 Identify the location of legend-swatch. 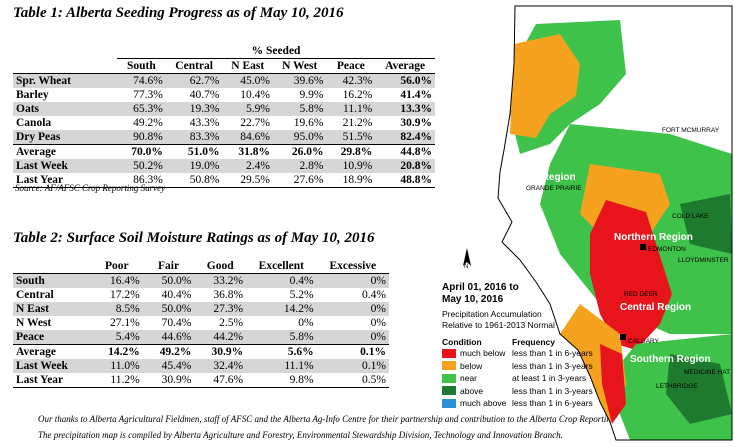
(449, 391).